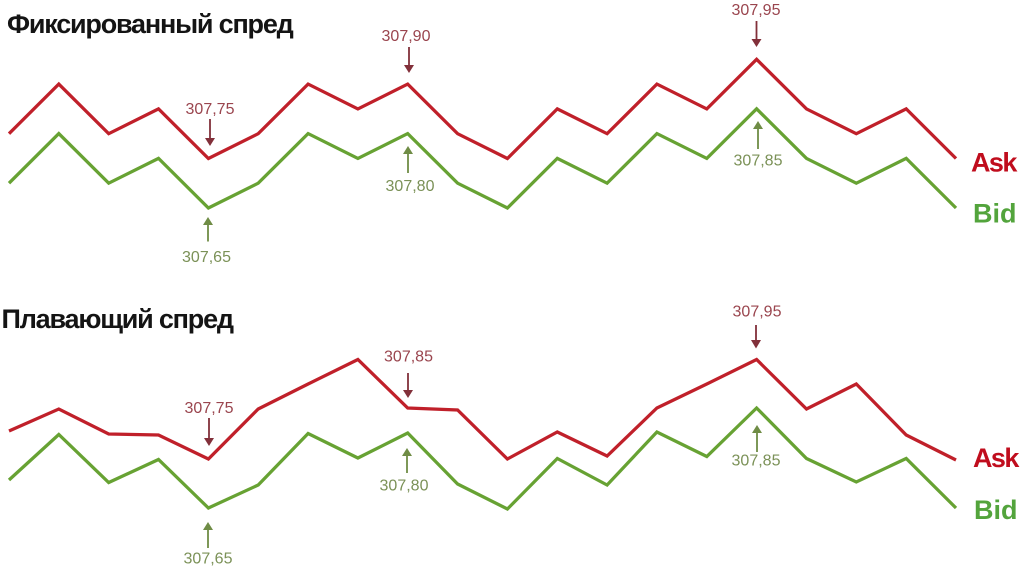 The height and width of the screenshot is (570, 1024). What do you see at coordinates (406, 36) in the screenshot?
I see `svg-text: 307,90` at bounding box center [406, 36].